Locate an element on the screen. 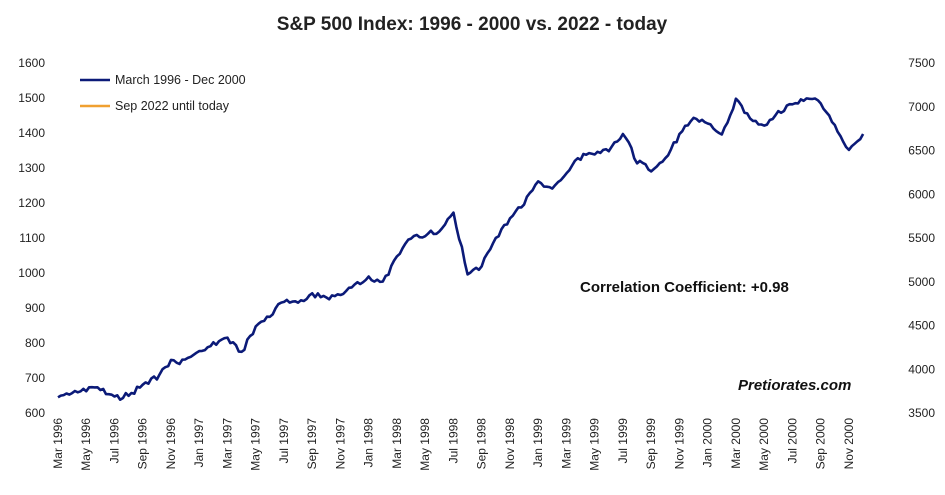  x-tick-label: Nov 1998 is located at coordinates (510, 444).